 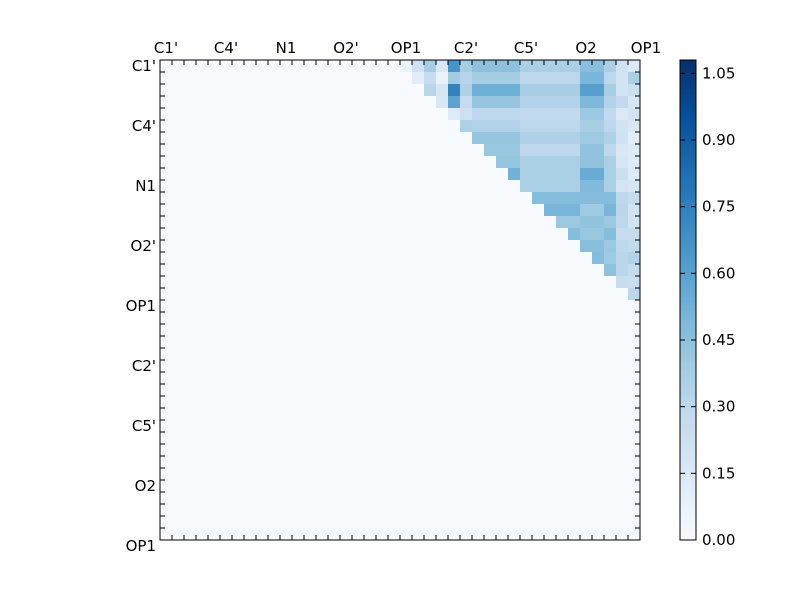 I want to click on y-tick-label: C2', so click(x=144, y=366).